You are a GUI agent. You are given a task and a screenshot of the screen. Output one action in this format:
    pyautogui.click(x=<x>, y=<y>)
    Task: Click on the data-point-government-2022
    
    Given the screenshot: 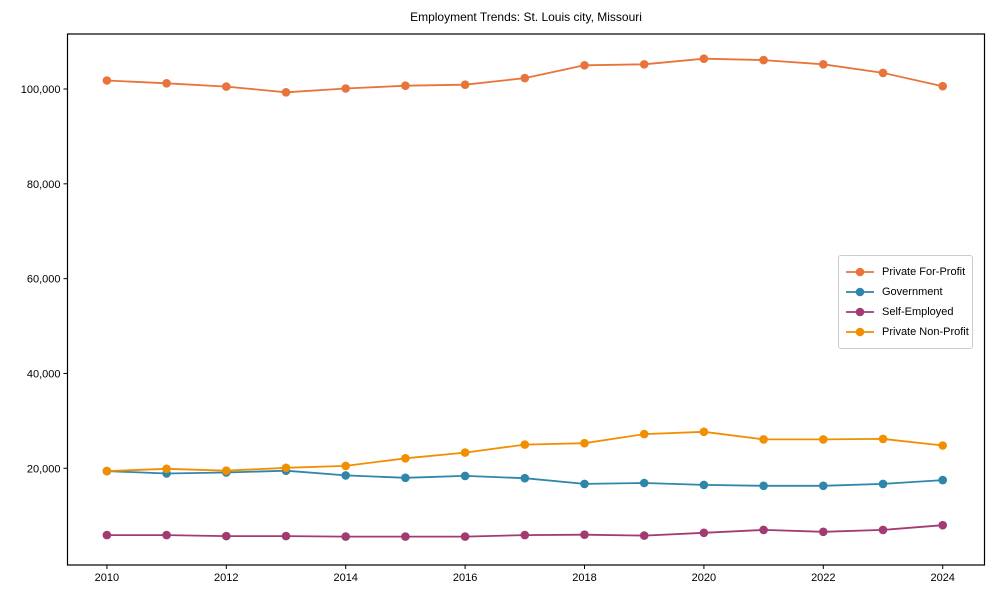 What is the action you would take?
    pyautogui.click(x=823, y=486)
    